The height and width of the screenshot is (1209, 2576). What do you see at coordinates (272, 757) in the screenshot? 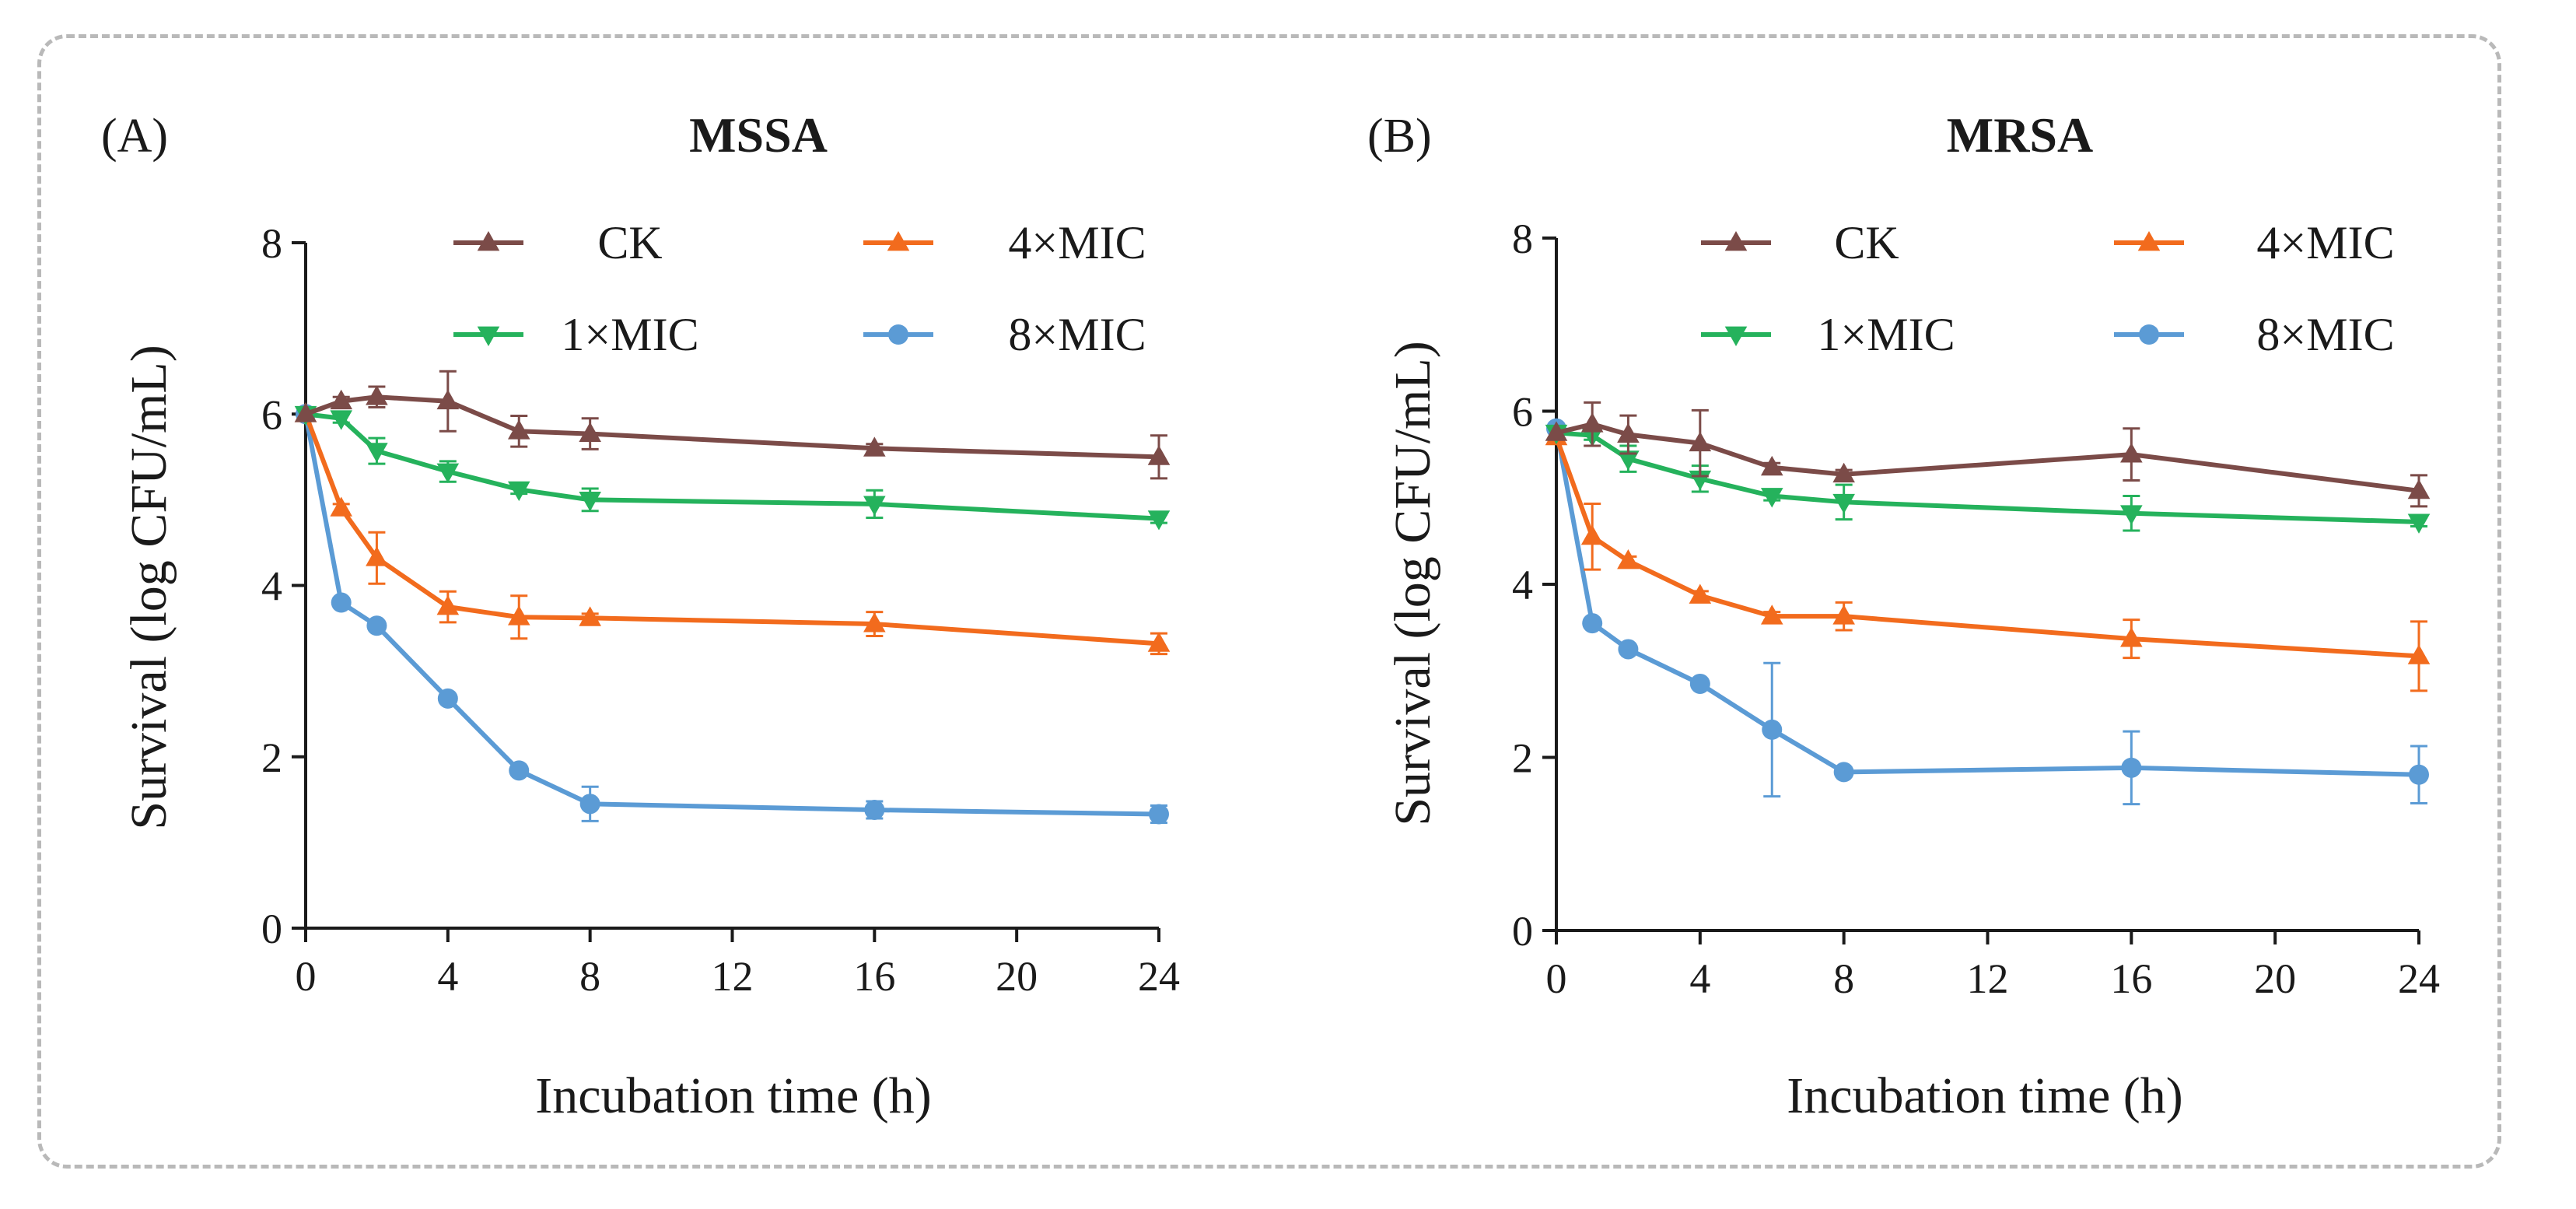
I see `panel-a-y-tick-label: 2` at bounding box center [272, 757].